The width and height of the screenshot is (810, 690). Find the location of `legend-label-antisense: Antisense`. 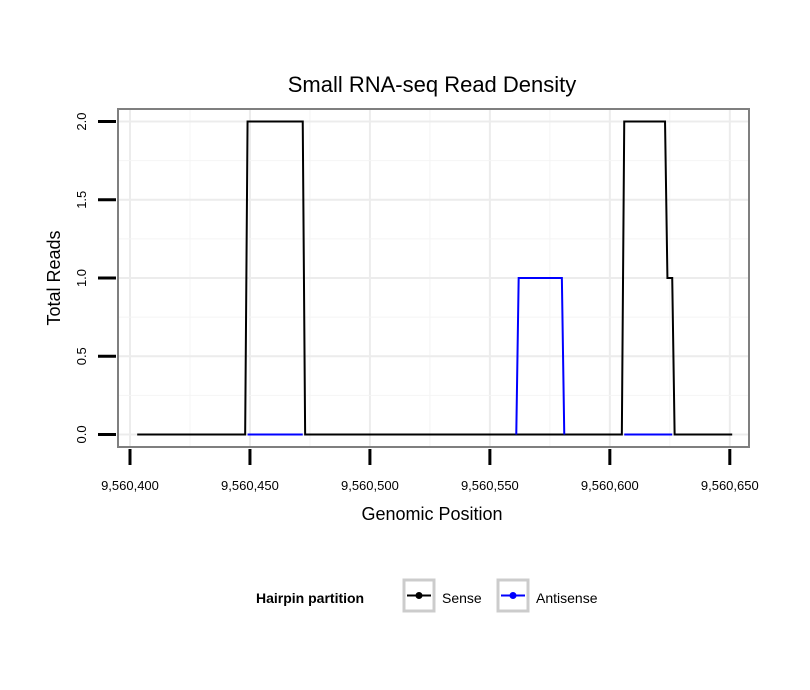

legend-label-antisense: Antisense is located at coordinates (567, 598).